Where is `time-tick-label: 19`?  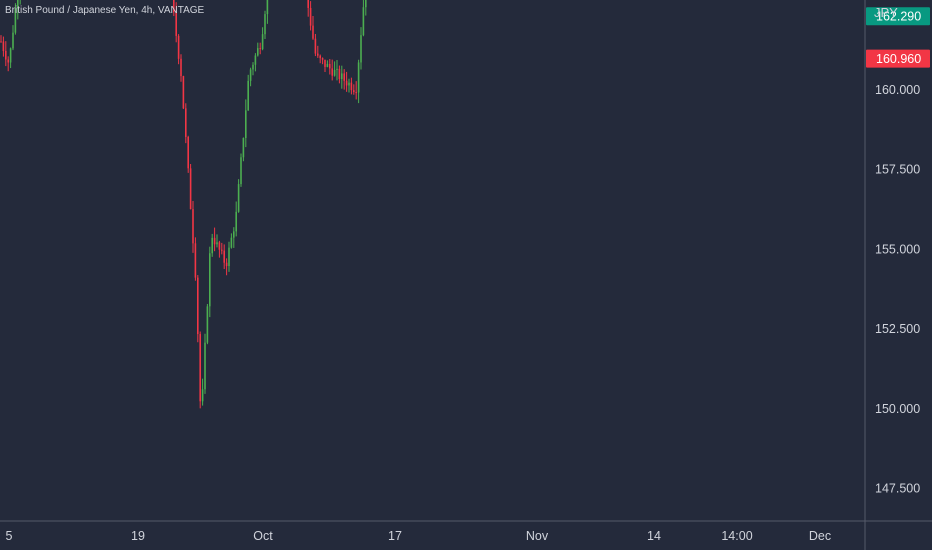
time-tick-label: 19 is located at coordinates (138, 536).